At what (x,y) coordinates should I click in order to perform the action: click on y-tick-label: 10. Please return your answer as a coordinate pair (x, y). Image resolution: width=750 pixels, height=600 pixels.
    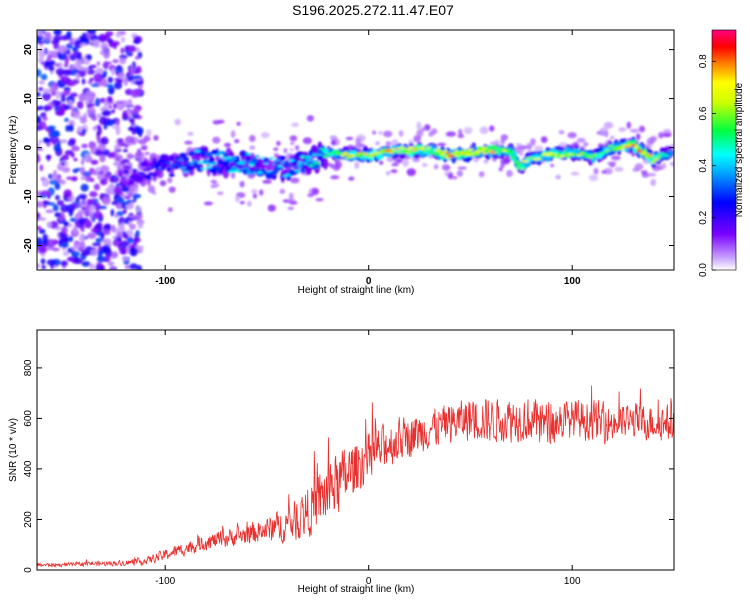
    Looking at the image, I should click on (28, 99).